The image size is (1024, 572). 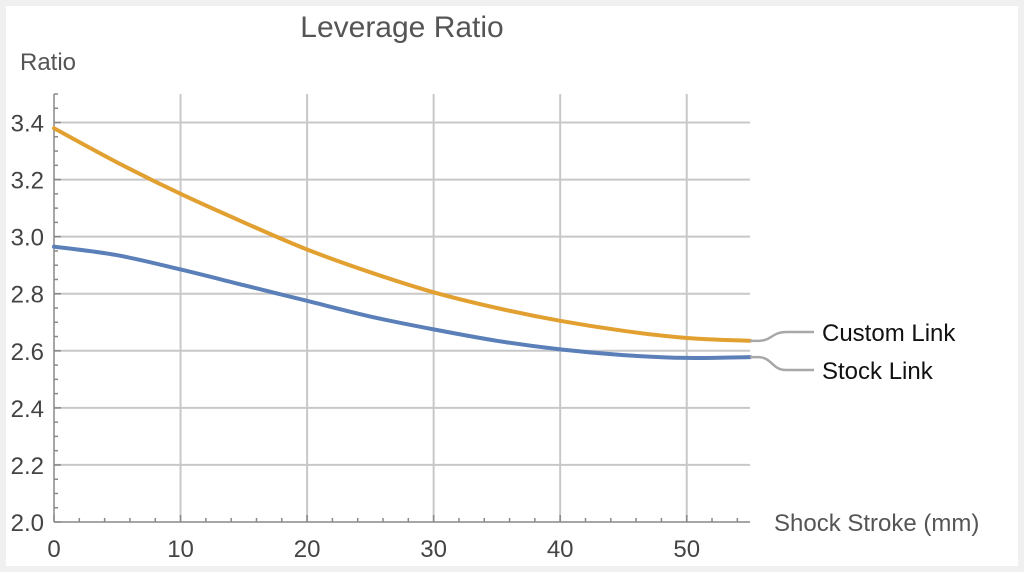 I want to click on x-axis-label: Shock Stroke (mm), so click(x=876, y=523).